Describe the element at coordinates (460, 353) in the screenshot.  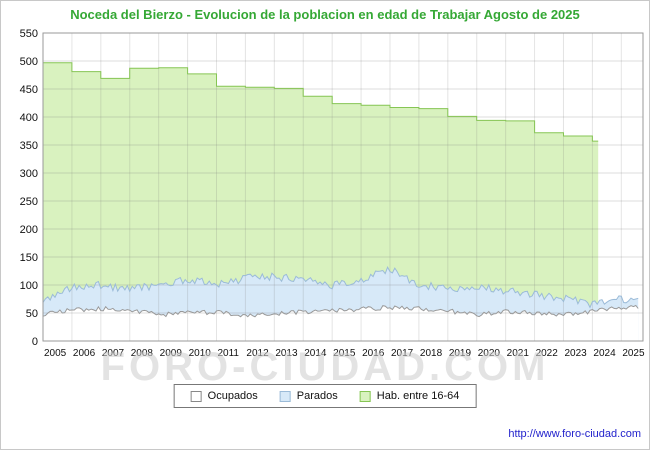
I see `svg-text: 2019` at that location.